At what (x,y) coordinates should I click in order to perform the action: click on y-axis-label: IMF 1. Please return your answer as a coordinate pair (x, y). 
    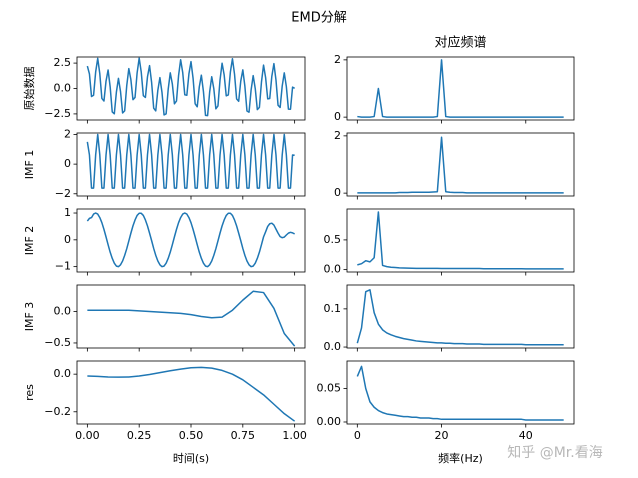
    Looking at the image, I should click on (29, 165).